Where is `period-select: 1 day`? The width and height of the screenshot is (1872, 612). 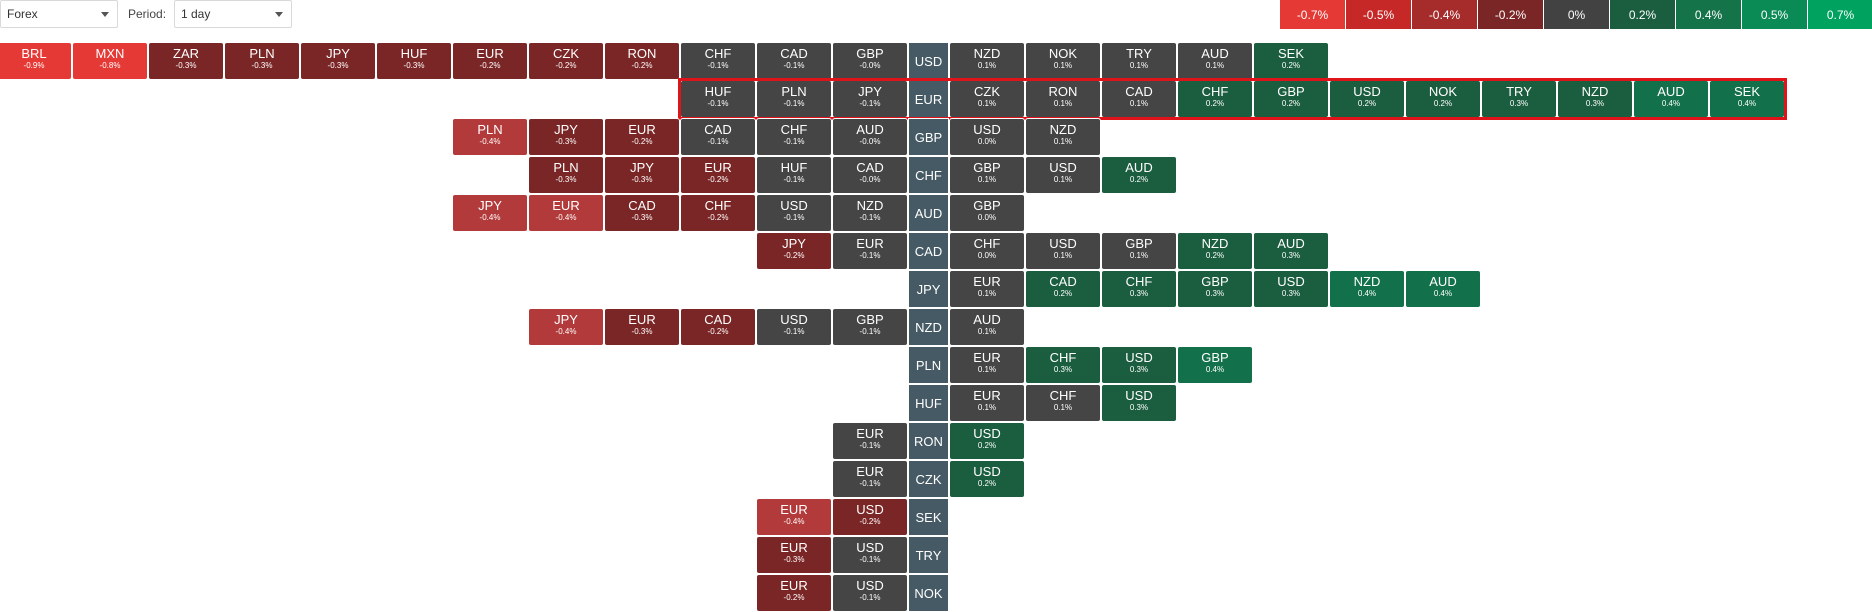 period-select: 1 day is located at coordinates (233, 14).